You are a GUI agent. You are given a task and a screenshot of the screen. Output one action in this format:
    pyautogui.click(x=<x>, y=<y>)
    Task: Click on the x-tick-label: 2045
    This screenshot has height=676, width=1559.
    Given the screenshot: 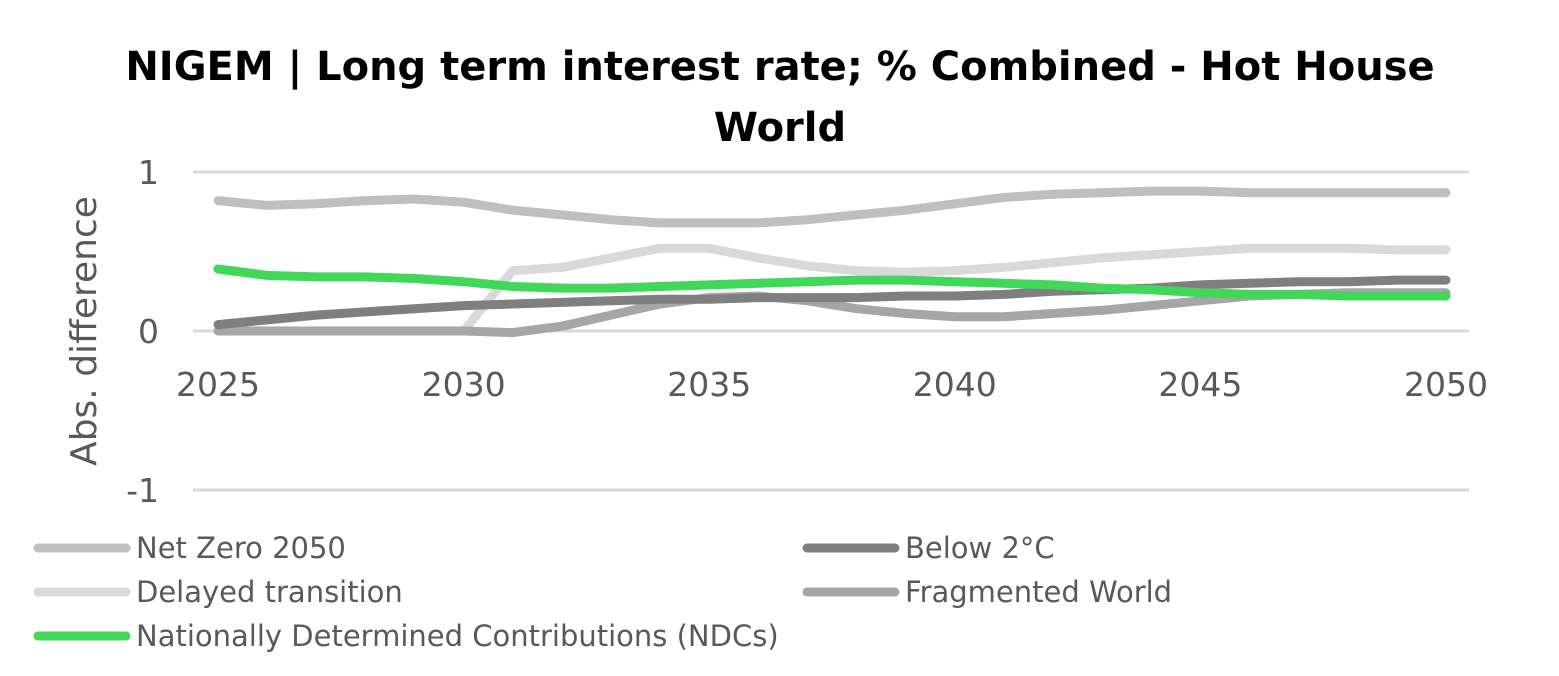 What is the action you would take?
    pyautogui.click(x=1200, y=384)
    